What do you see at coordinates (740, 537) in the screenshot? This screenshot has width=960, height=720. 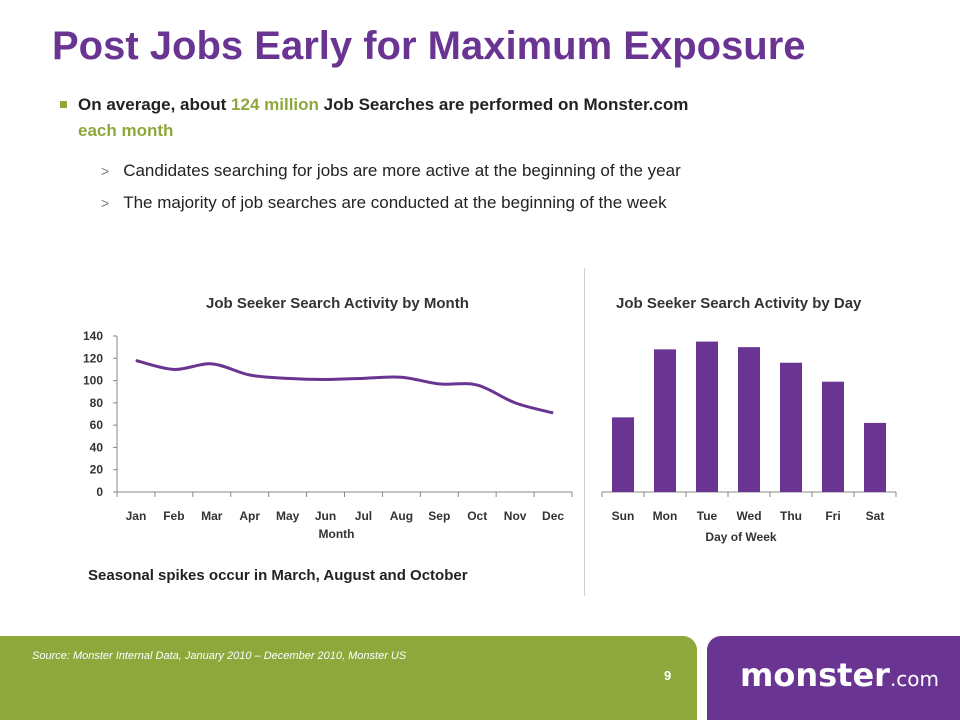 I see `x-axis-title: Day of Week` at bounding box center [740, 537].